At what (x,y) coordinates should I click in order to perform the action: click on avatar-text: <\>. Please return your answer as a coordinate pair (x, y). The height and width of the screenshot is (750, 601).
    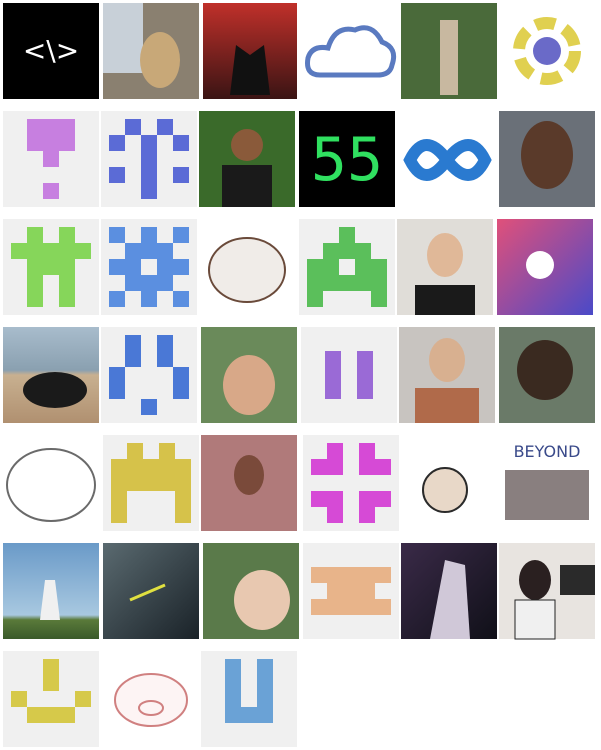
    Looking at the image, I should click on (51, 50).